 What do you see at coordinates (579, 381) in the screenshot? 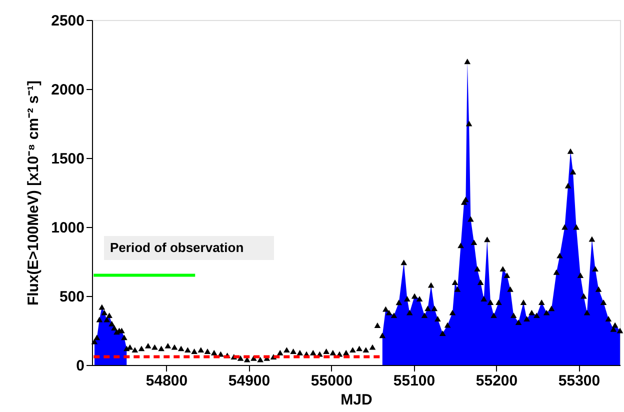
I see `x-tick-label: 55300` at bounding box center [579, 381].